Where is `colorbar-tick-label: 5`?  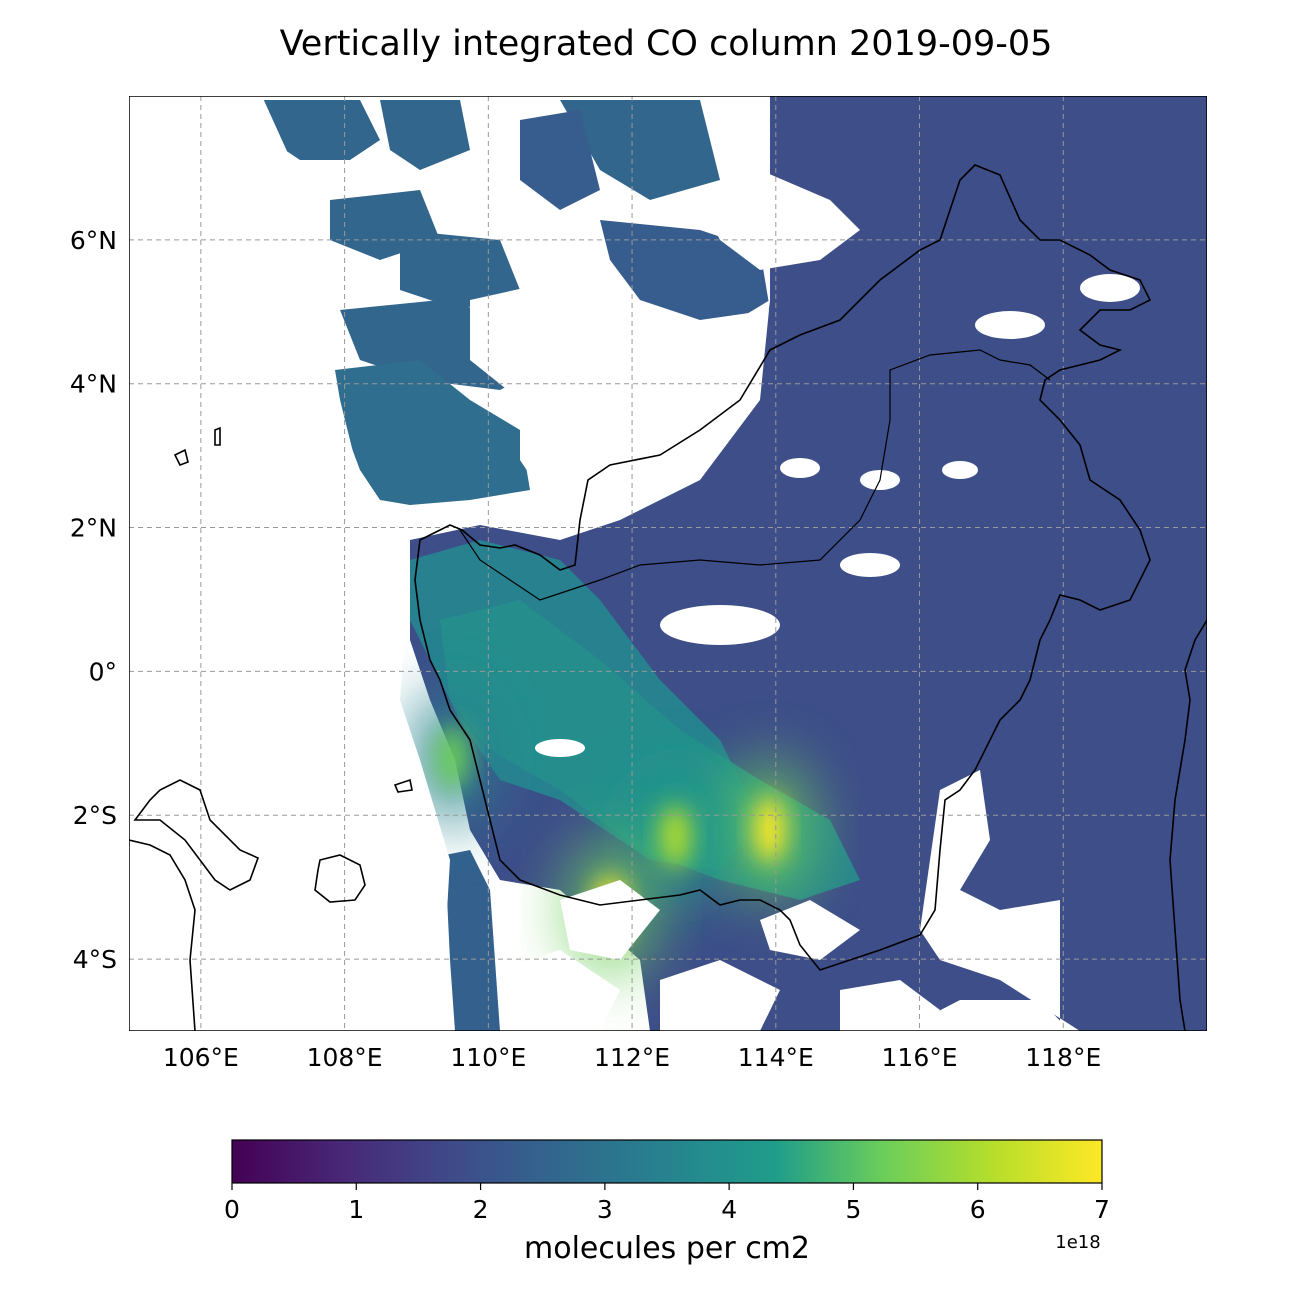
colorbar-tick-label: 5 is located at coordinates (853, 1209).